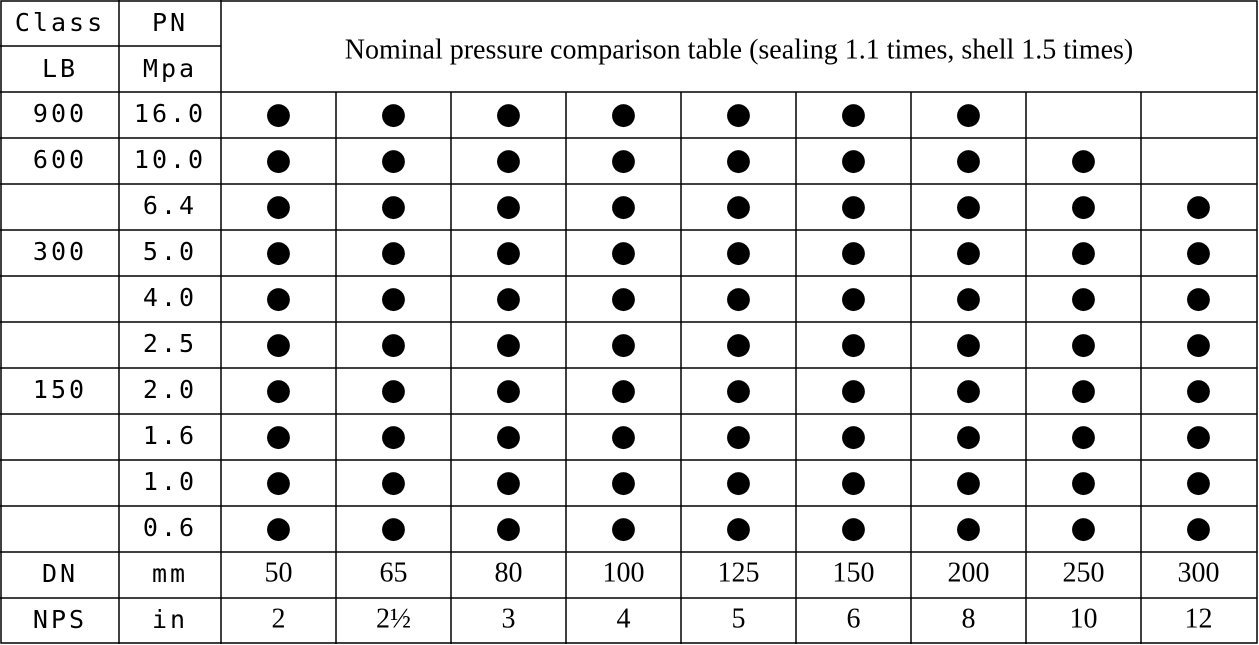 This screenshot has width=1259, height=645. I want to click on pn-mpa: 6.4, so click(170, 205).